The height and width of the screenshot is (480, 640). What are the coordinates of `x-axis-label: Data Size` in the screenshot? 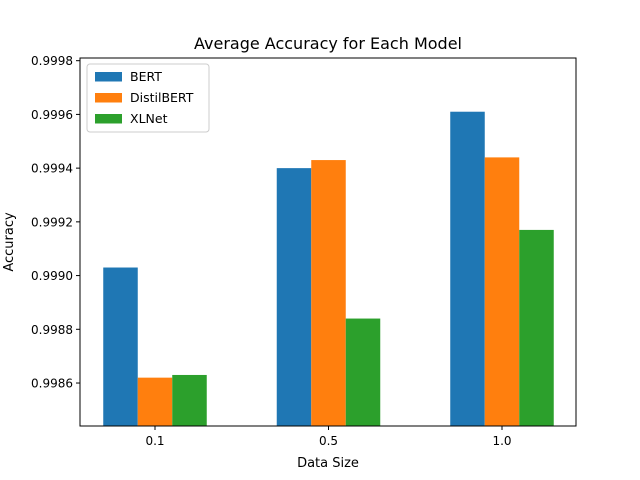 It's located at (328, 463).